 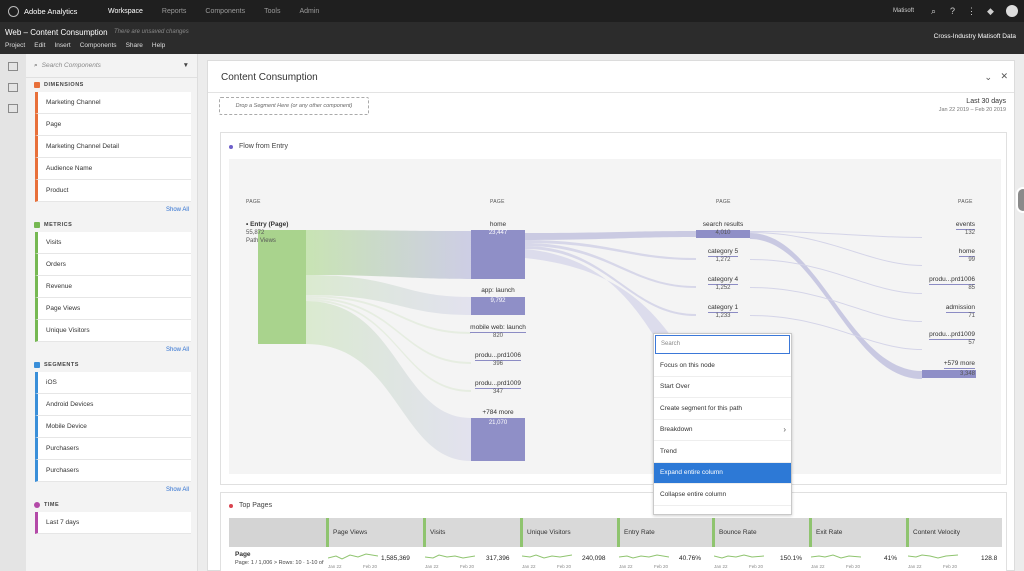 What do you see at coordinates (177, 490) in the screenshot?
I see `segments-show-all-link: Show All` at bounding box center [177, 490].